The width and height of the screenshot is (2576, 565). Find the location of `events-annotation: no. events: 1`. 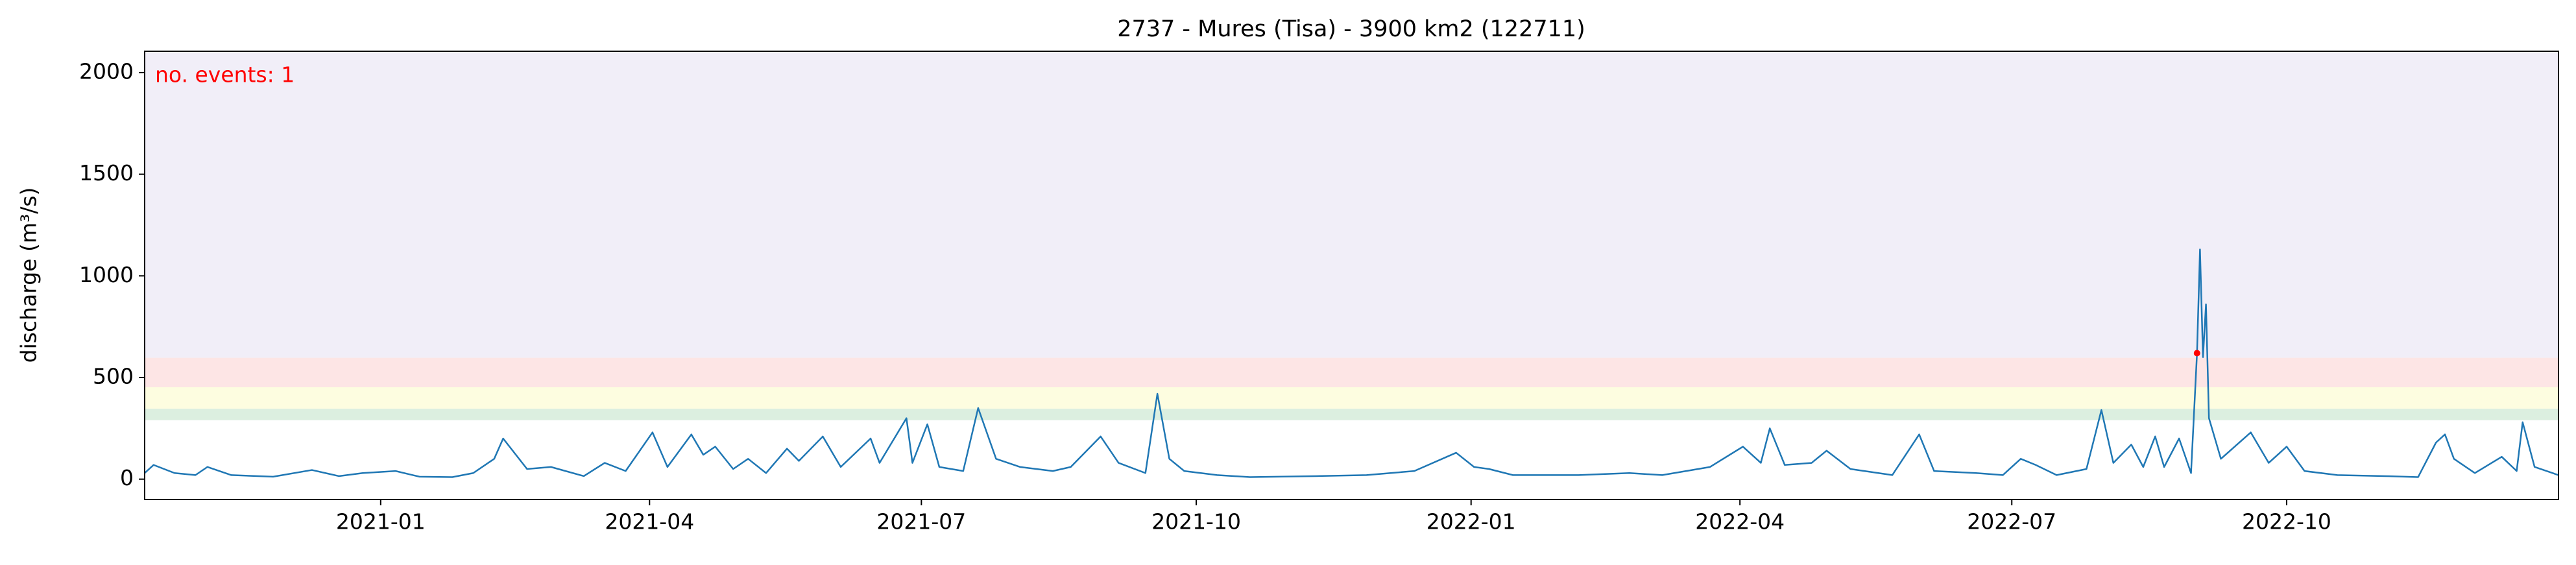

events-annotation: no. events: 1 is located at coordinates (225, 75).